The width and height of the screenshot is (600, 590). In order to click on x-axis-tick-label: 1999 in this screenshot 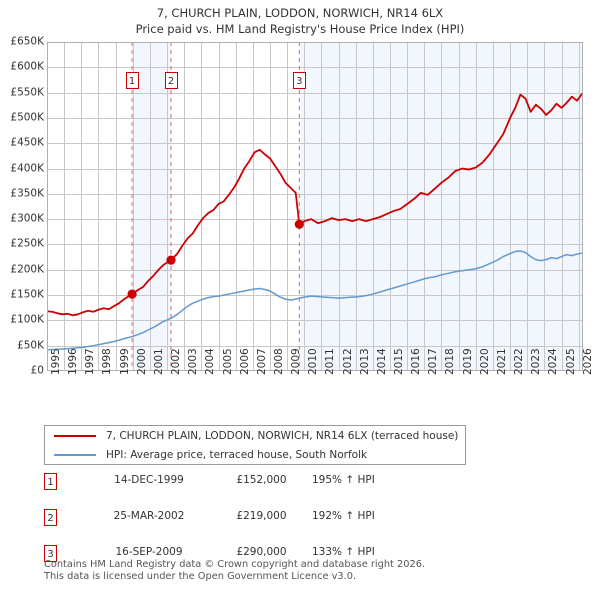, I will do `click(124, 361)`.